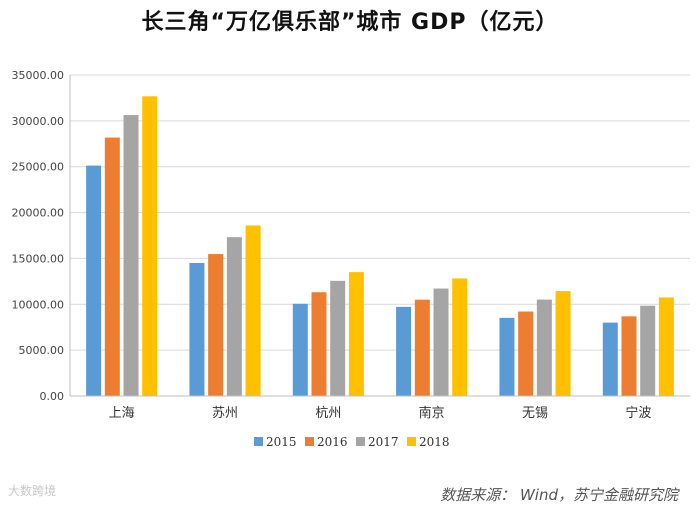 This screenshot has width=700, height=506. I want to click on x-category-label: 苏州, so click(225, 413).